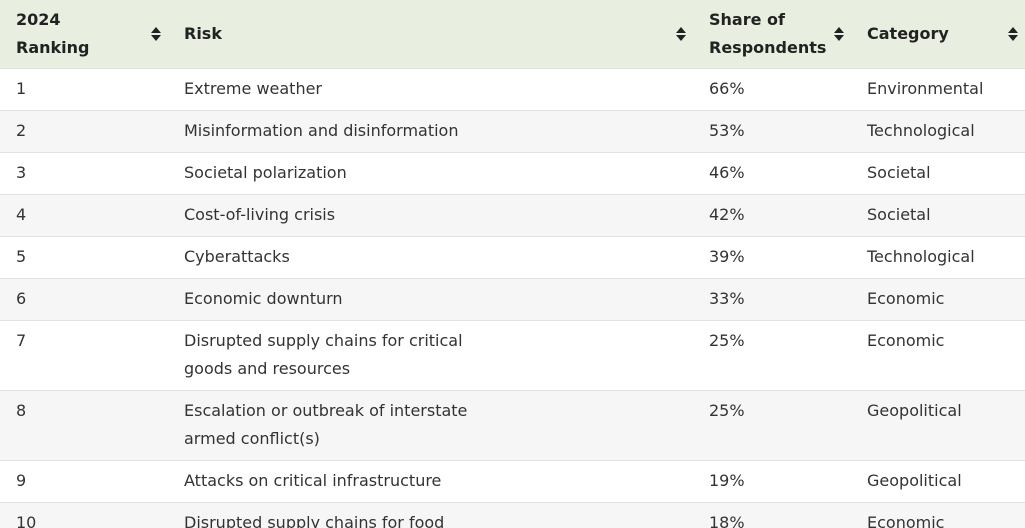  I want to click on cell-text: Extreme weather, so click(253, 88).